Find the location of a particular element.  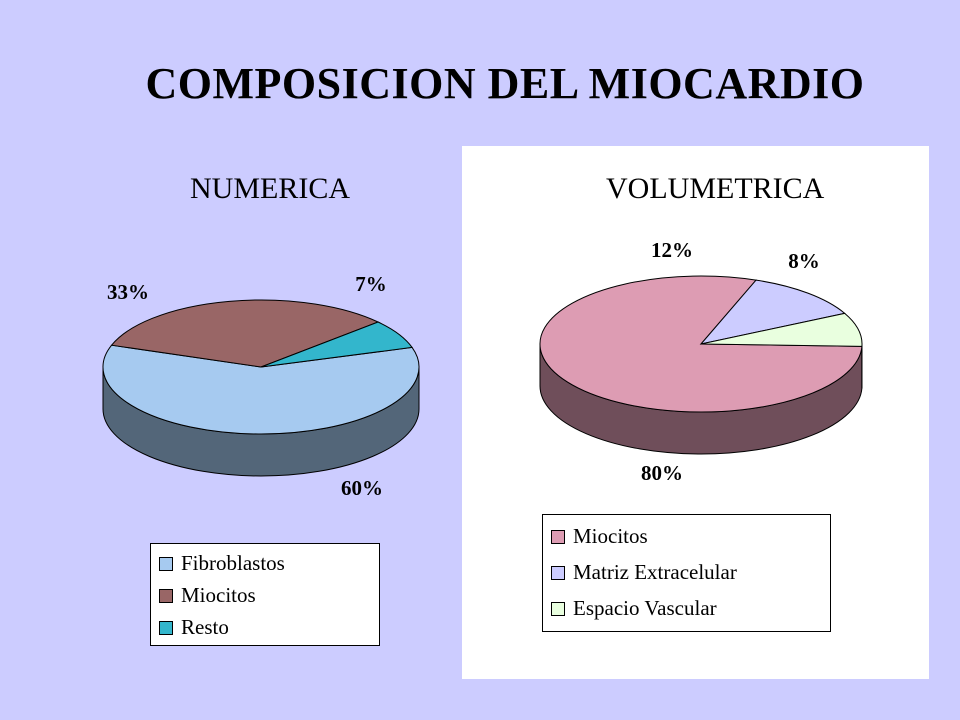

pie-slice-fibroblastos is located at coordinates (261, 389).